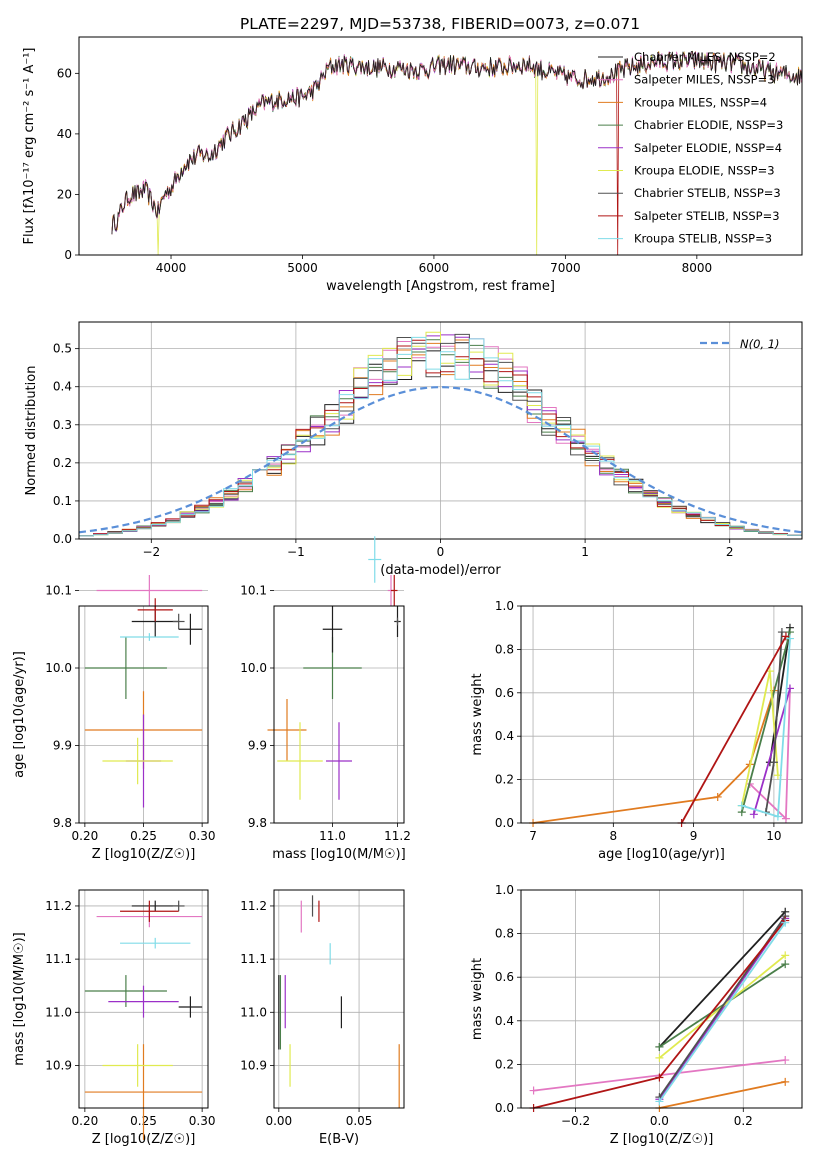 Image resolution: width=819 pixels, height=1170 pixels. I want to click on y-axis-label: Normed distribution, so click(31, 431).